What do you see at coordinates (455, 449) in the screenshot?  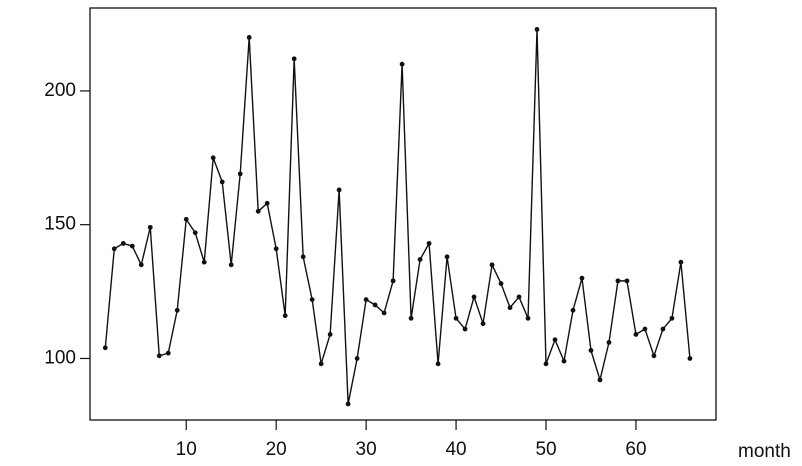 I see `x-tick-label: 40` at bounding box center [455, 449].